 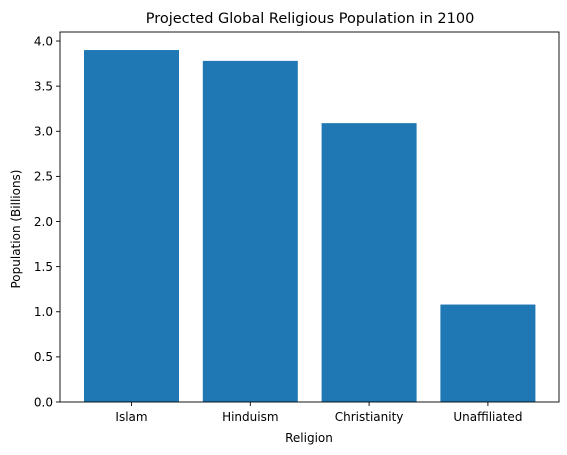 What do you see at coordinates (369, 263) in the screenshot?
I see `bar-christianity` at bounding box center [369, 263].